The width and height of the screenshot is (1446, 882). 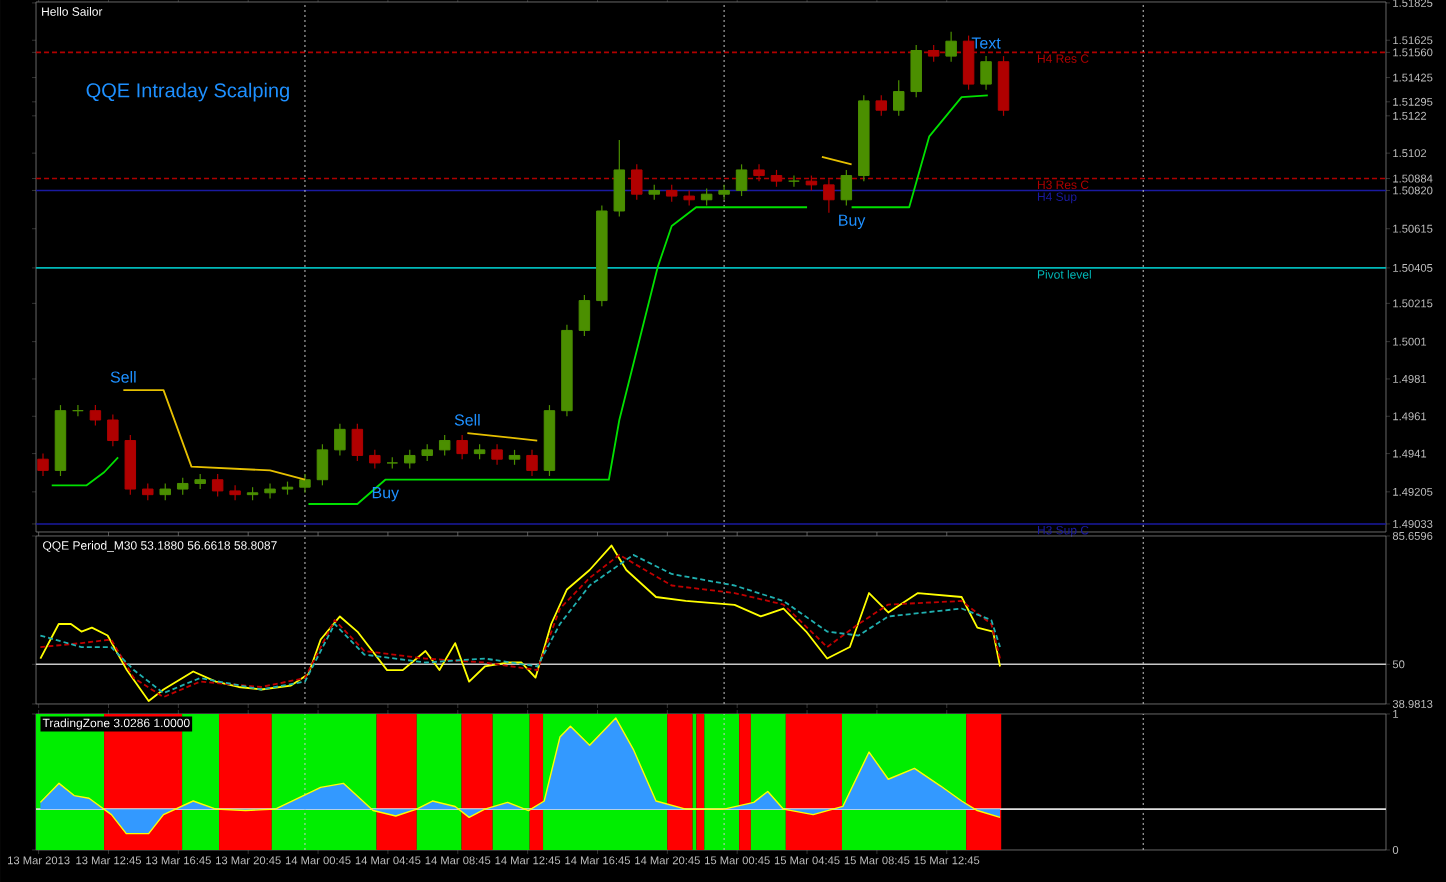 What do you see at coordinates (986, 43) in the screenshot?
I see `annotation: Text` at bounding box center [986, 43].